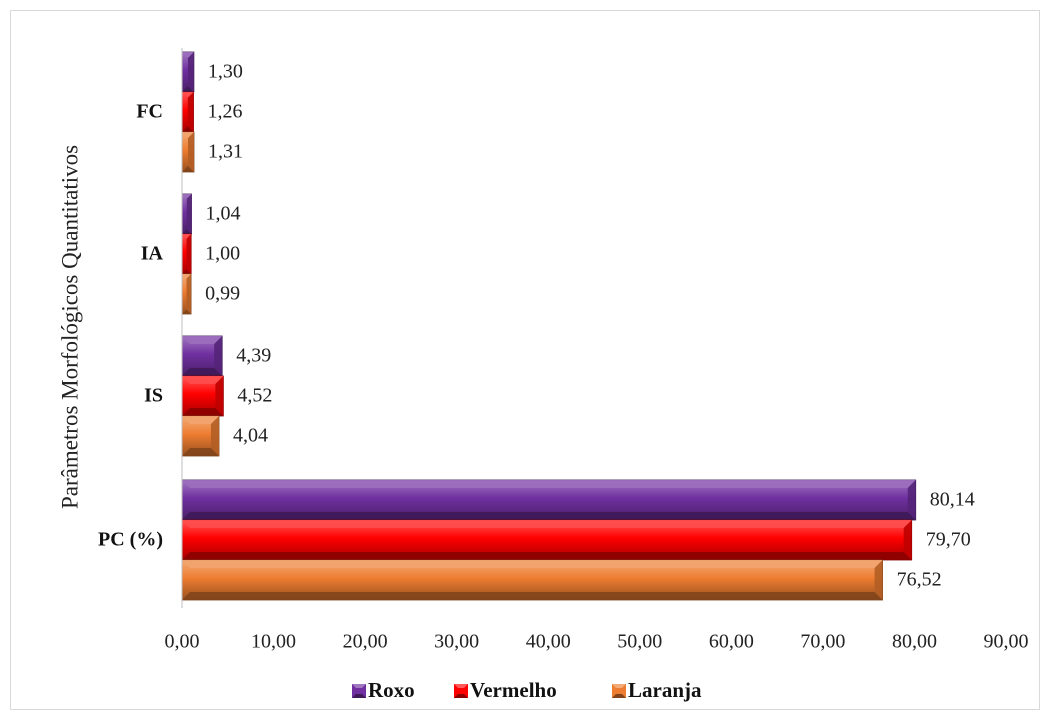 The width and height of the screenshot is (1052, 719). What do you see at coordinates (223, 214) in the screenshot?
I see `data-label-roxo-2: 1,04` at bounding box center [223, 214].